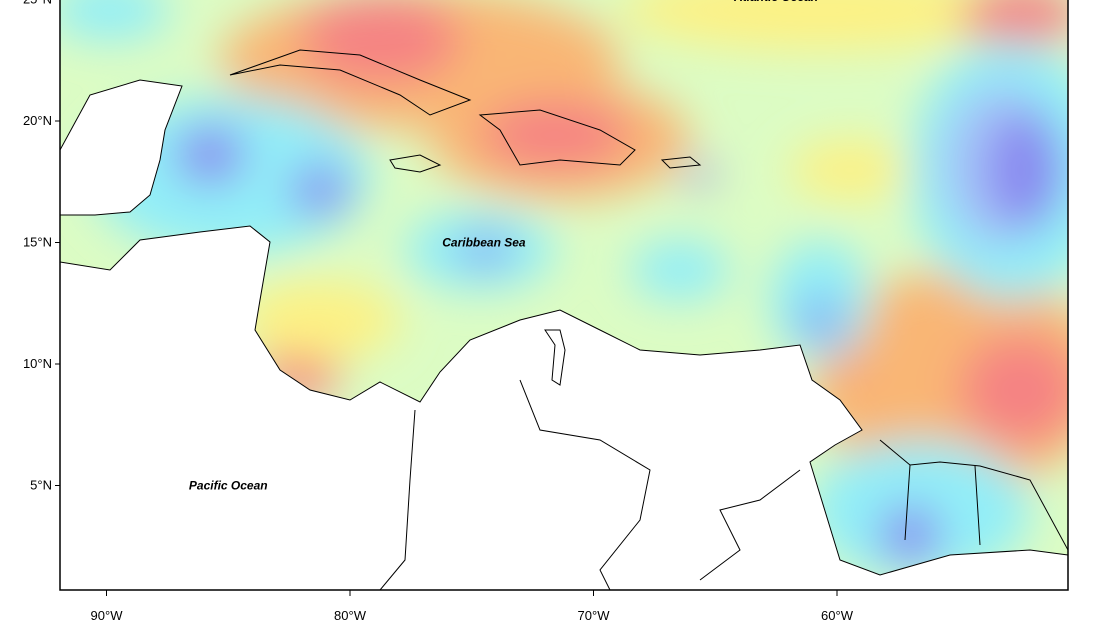  What do you see at coordinates (37, 120) in the screenshot?
I see `lat-tick-label: 20°N` at bounding box center [37, 120].